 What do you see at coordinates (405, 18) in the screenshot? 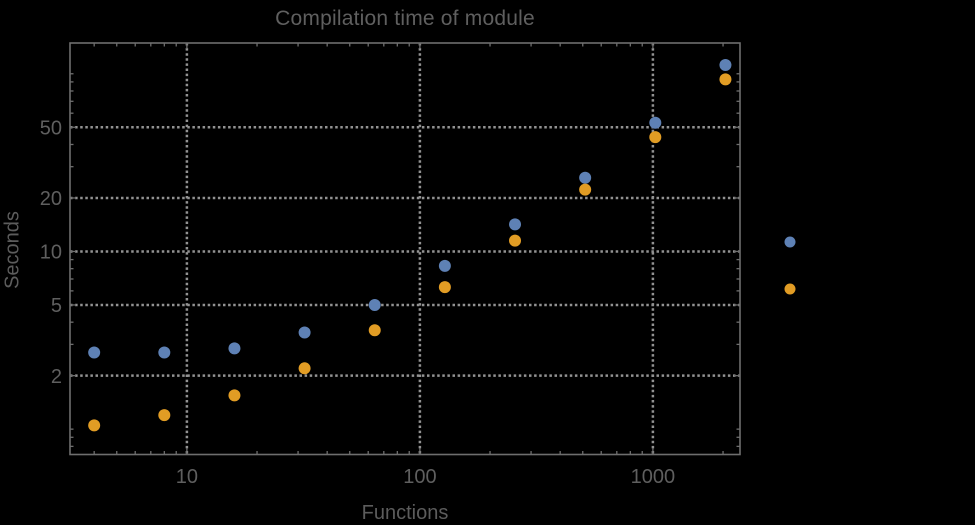
I see `chart-title: Compilation time of module` at bounding box center [405, 18].